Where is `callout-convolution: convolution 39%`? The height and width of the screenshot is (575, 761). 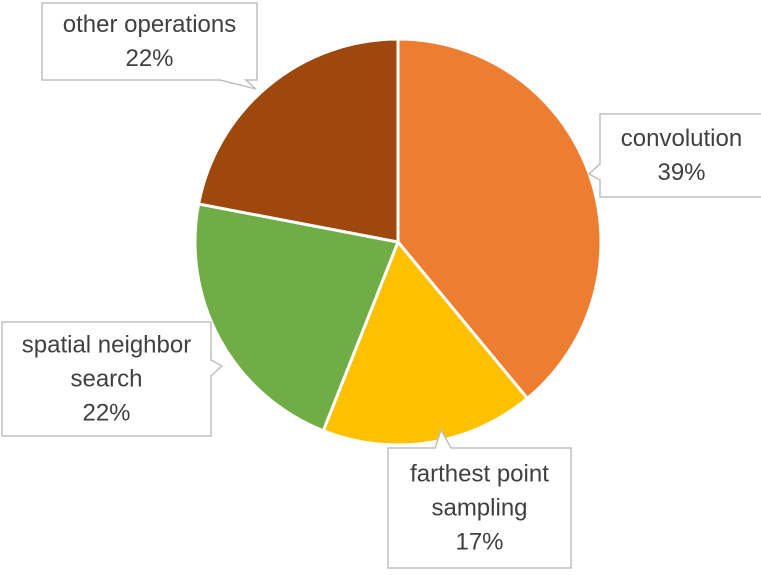 callout-convolution: convolution 39% is located at coordinates (674, 155).